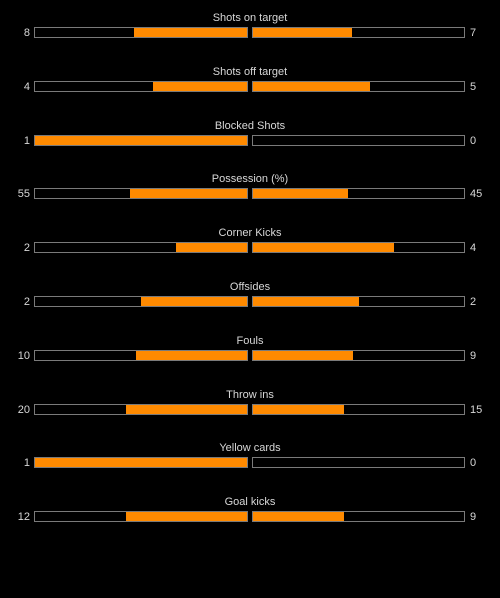  What do you see at coordinates (250, 143) in the screenshot?
I see `stat-row-blocked-shots: Blocked Shots 1 0` at bounding box center [250, 143].